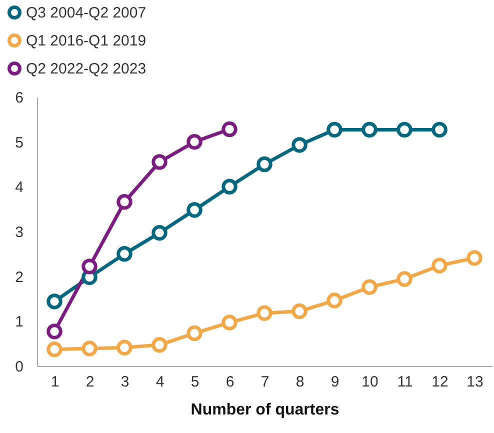 The height and width of the screenshot is (433, 494). Describe the element at coordinates (440, 382) in the screenshot. I see `x-tick-label: 12` at that location.